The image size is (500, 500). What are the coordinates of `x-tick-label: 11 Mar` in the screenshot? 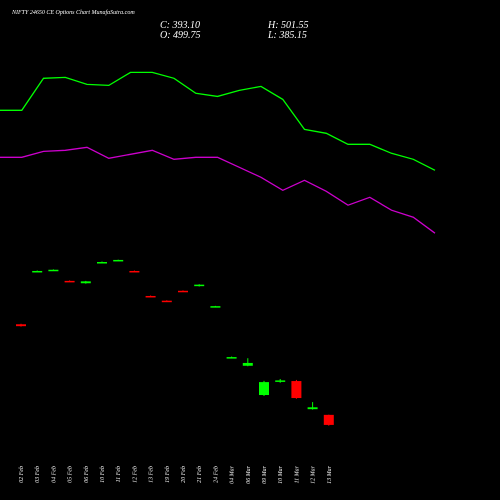 It's located at (297, 474).